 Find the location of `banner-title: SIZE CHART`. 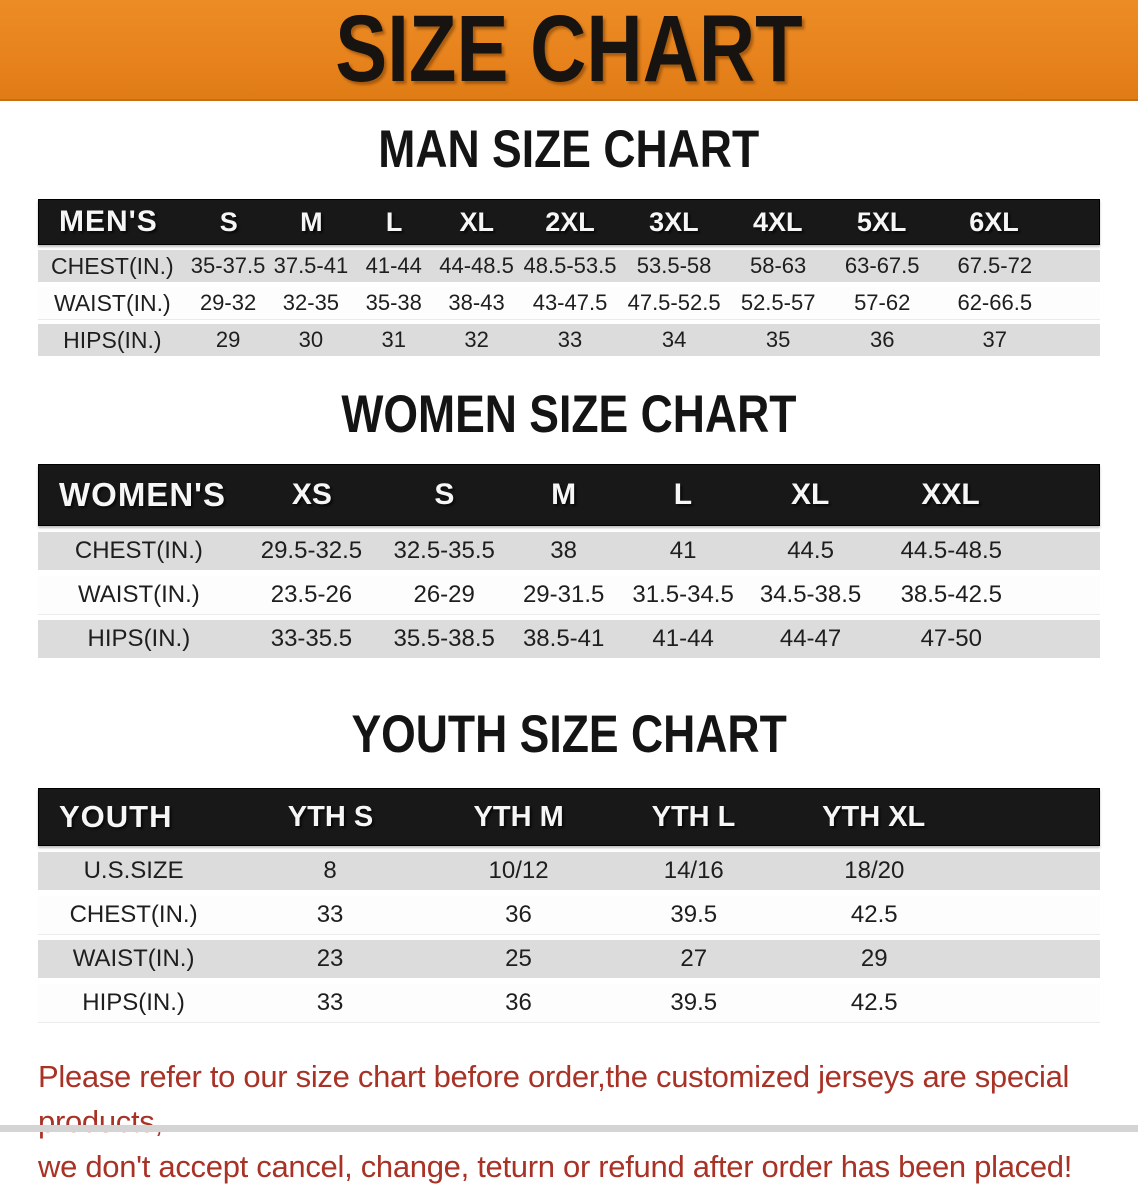

banner-title: SIZE CHART is located at coordinates (569, 51).